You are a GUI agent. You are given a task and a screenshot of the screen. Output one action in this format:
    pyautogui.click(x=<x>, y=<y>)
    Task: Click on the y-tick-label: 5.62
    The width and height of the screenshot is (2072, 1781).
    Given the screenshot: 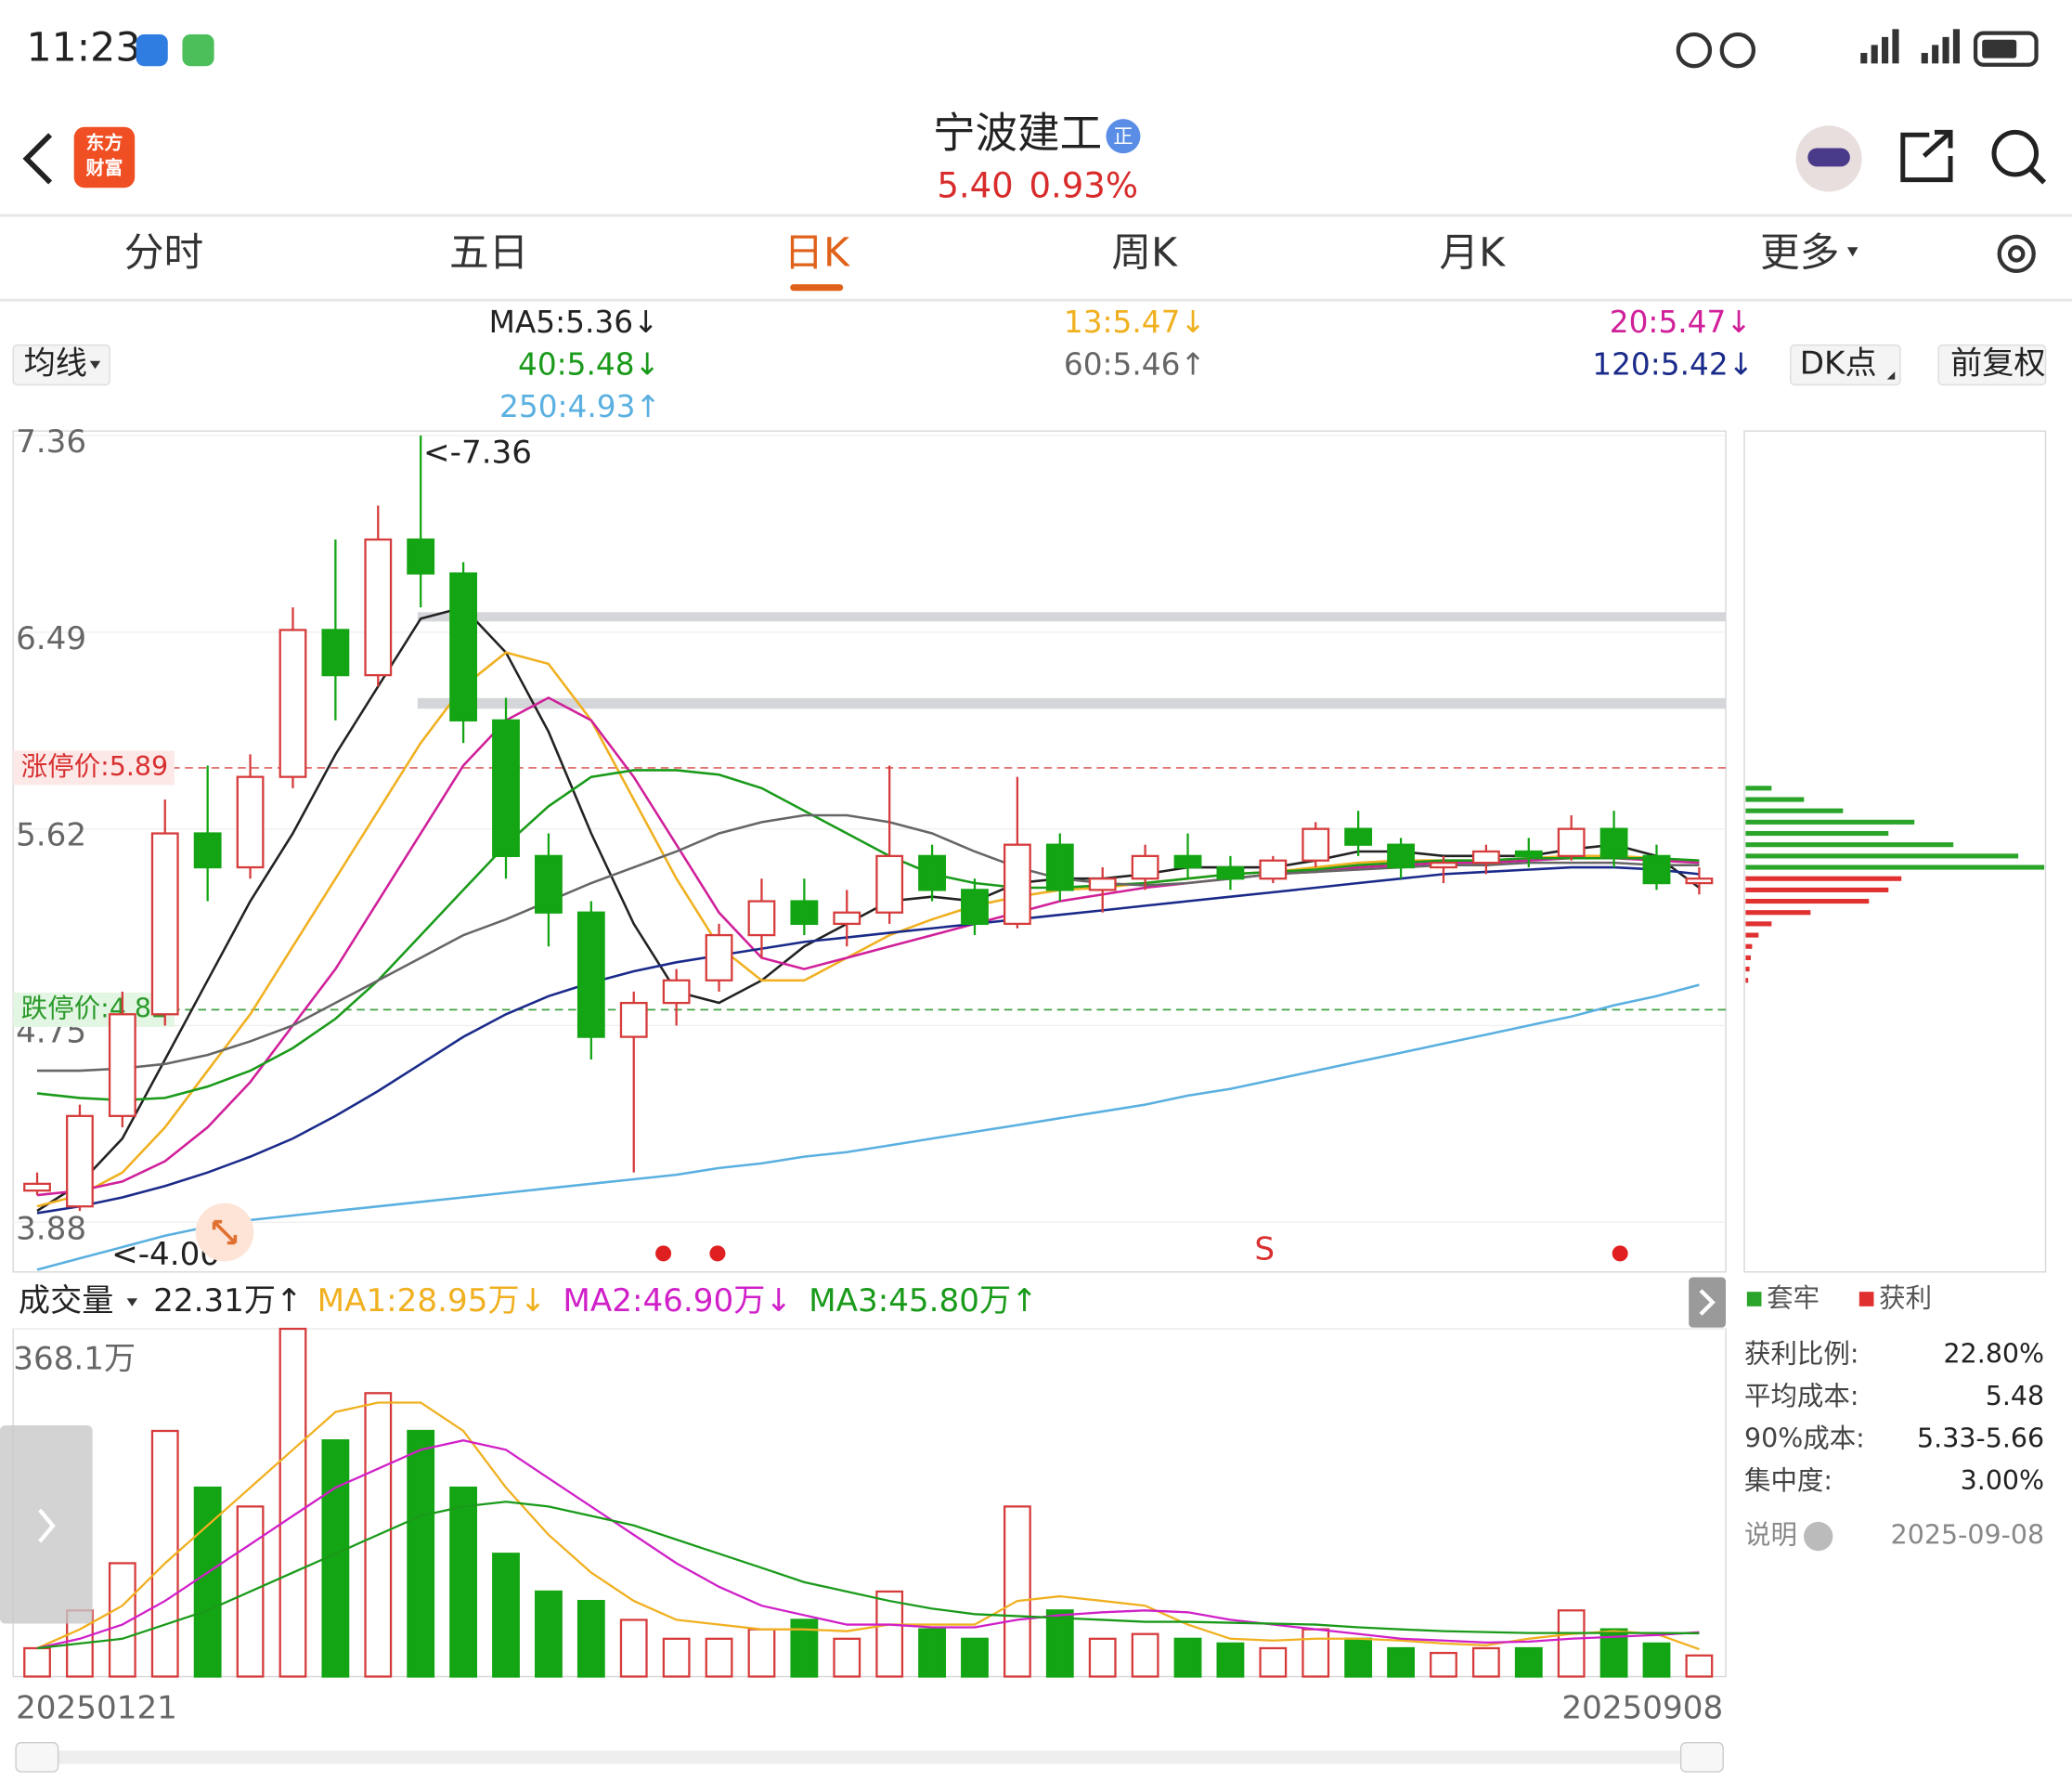 What is the action you would take?
    pyautogui.click(x=51, y=835)
    